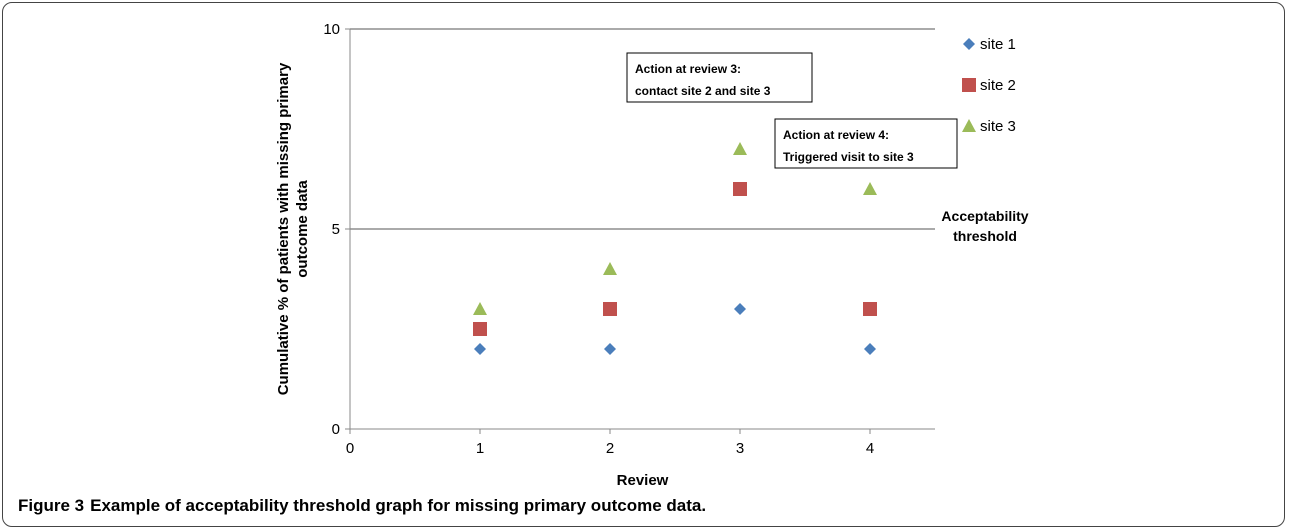  What do you see at coordinates (985, 236) in the screenshot?
I see `threshold-label-line-2: threshold` at bounding box center [985, 236].